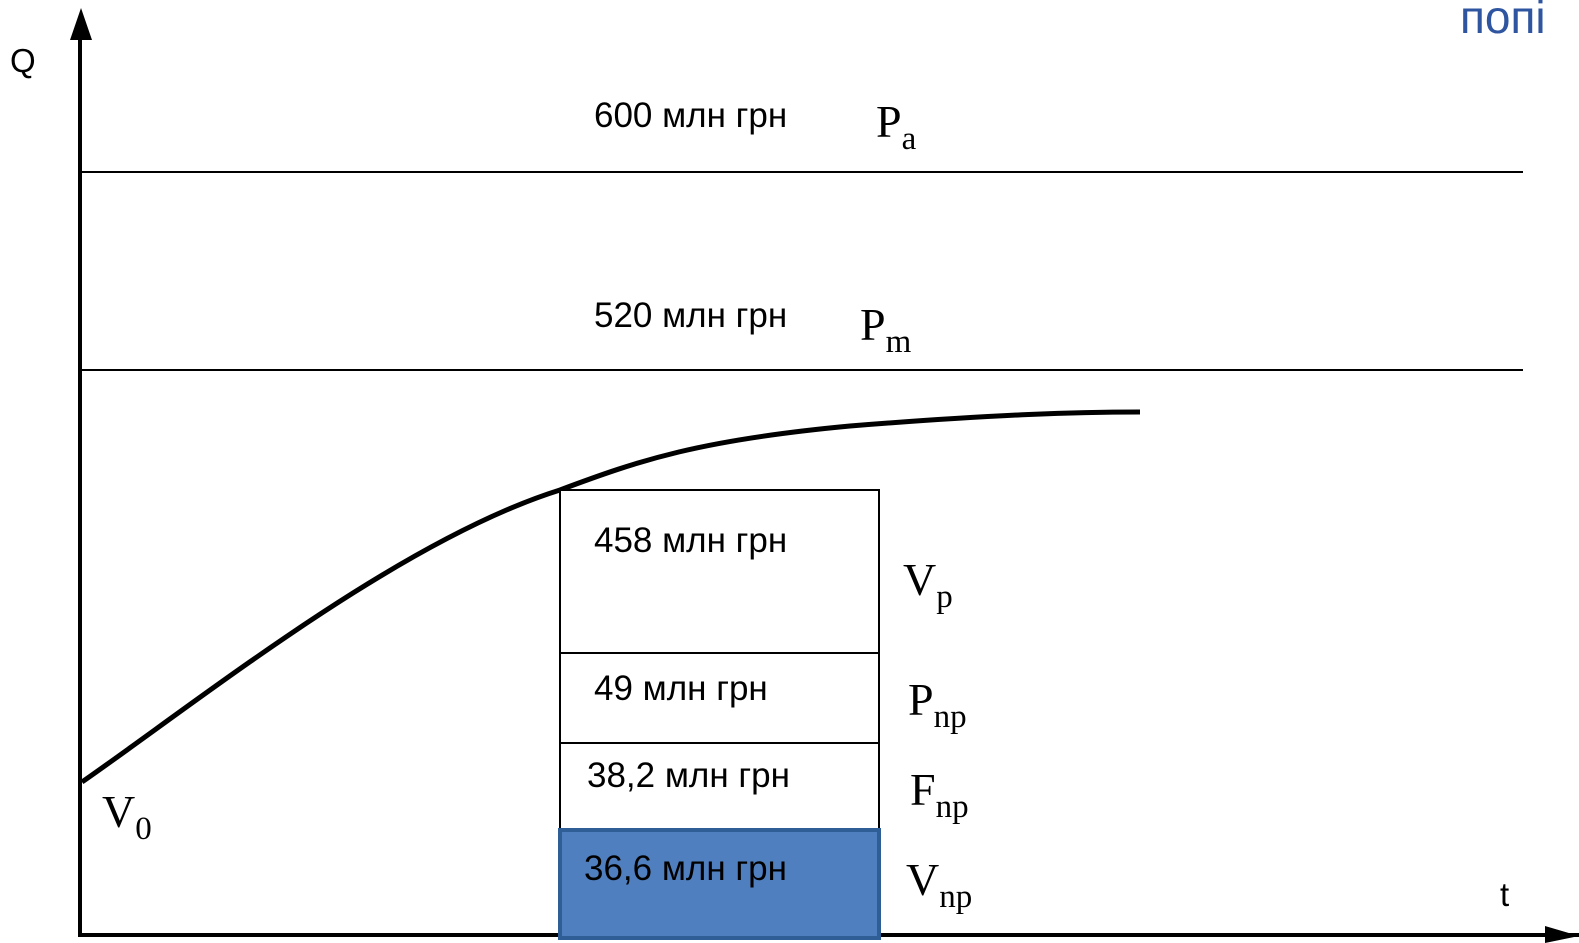 The height and width of the screenshot is (943, 1579). Describe the element at coordinates (690, 115) in the screenshot. I see `level-value-pa: 600 млн грн` at that location.